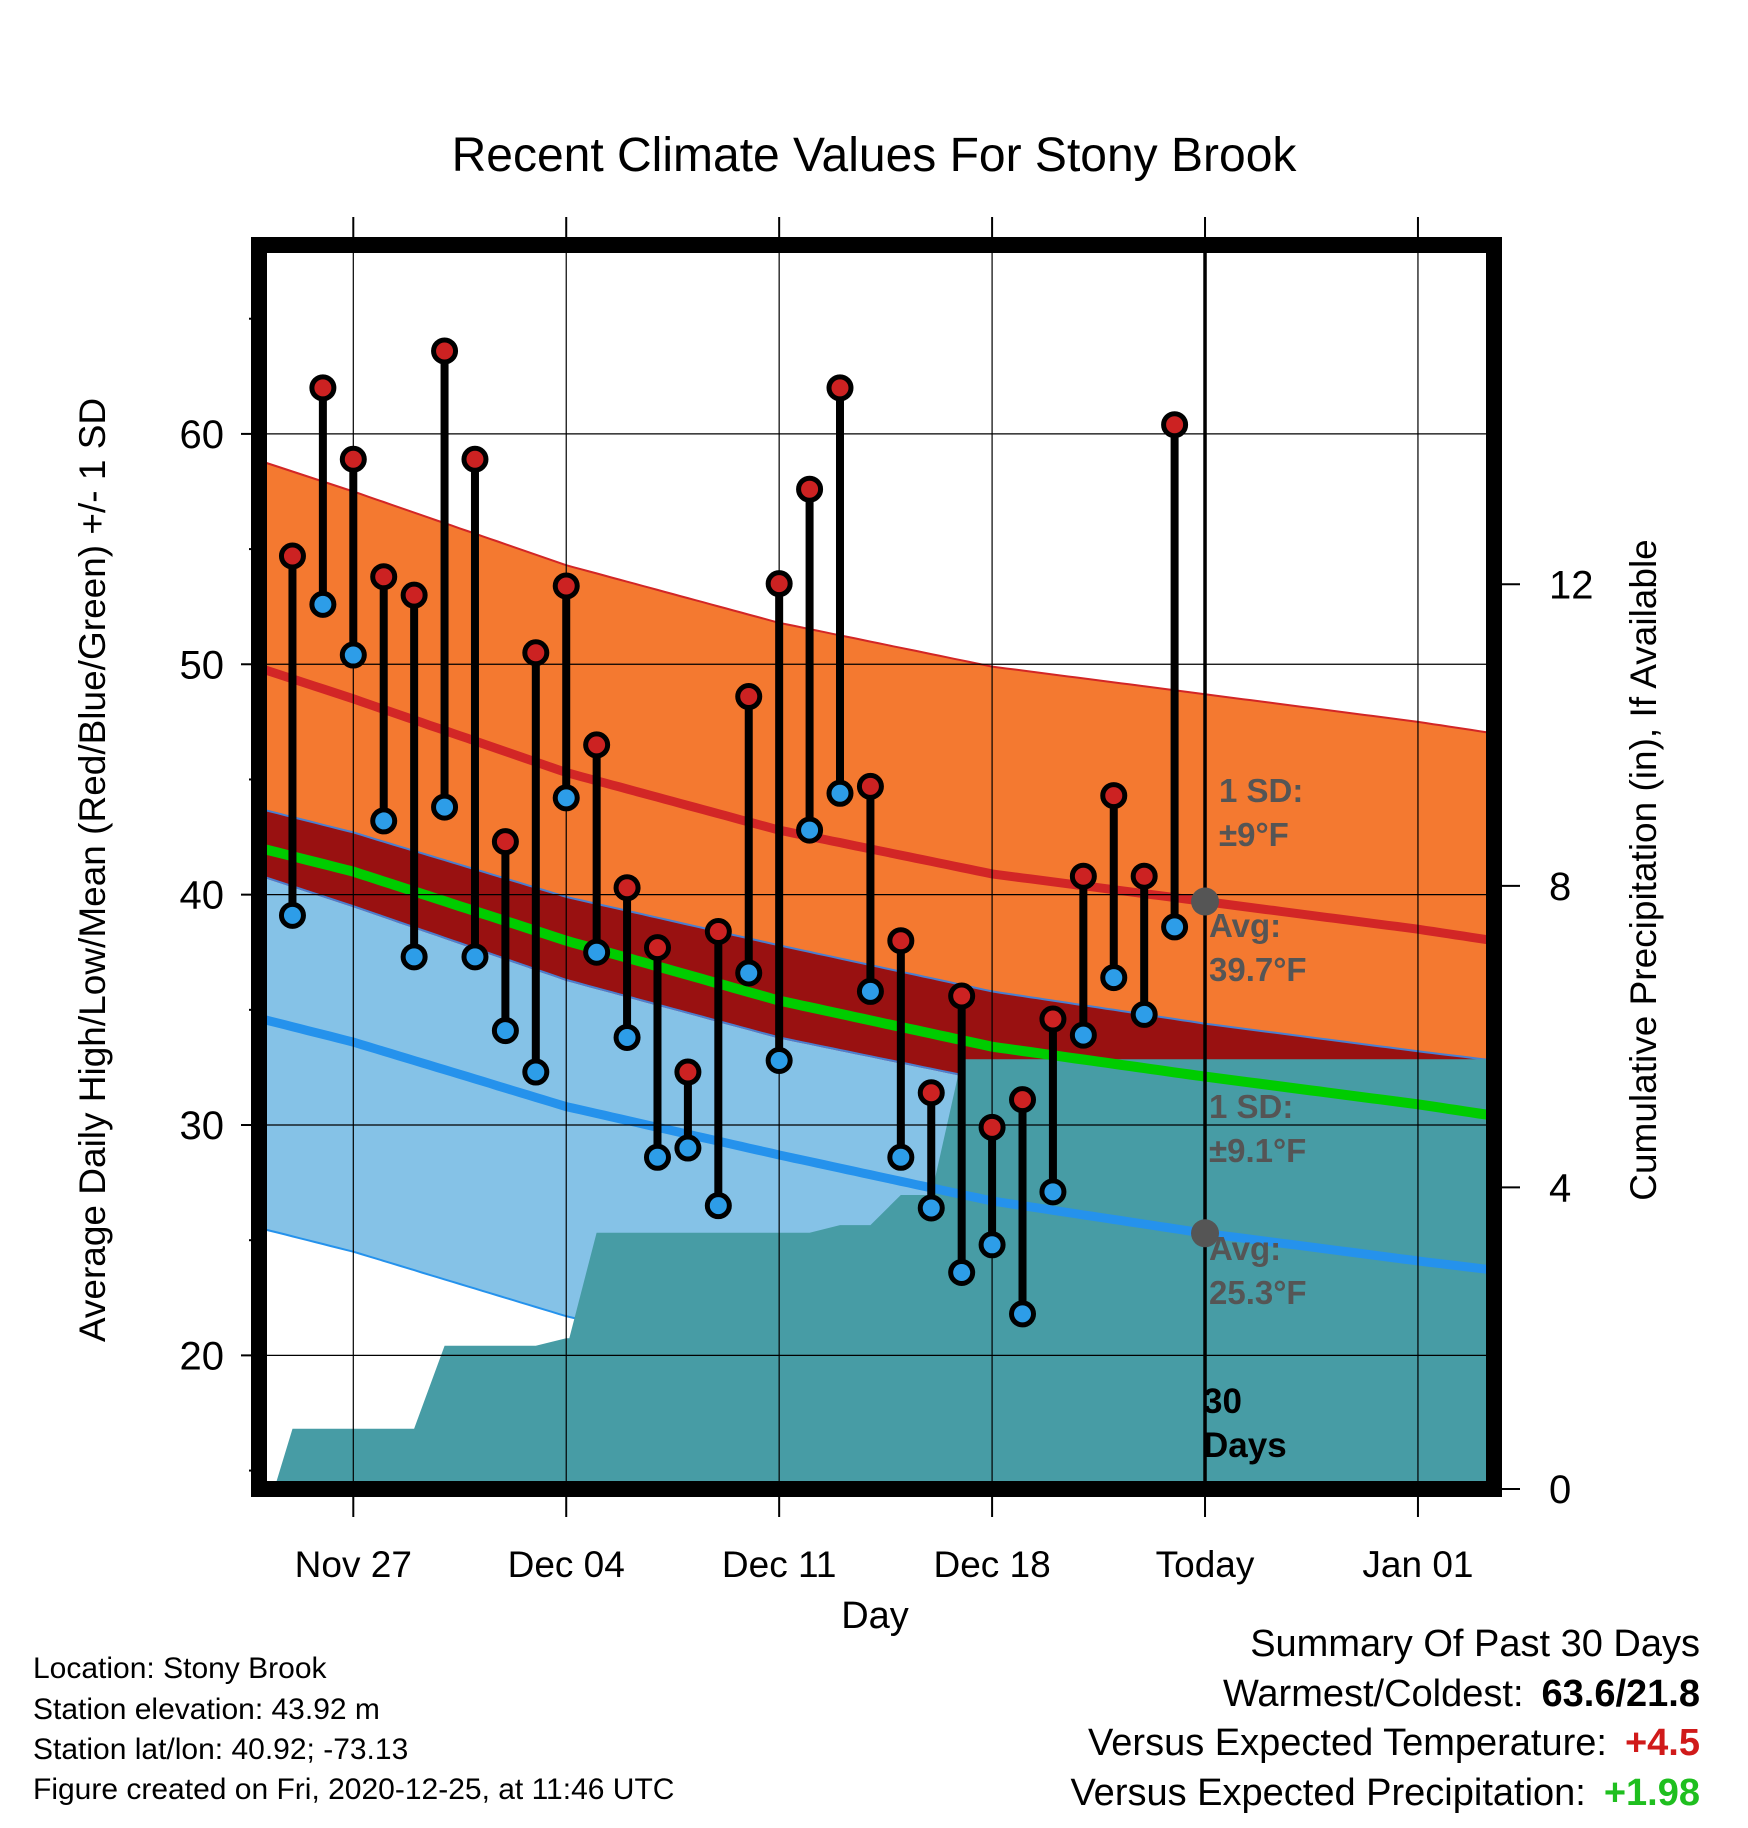 The height and width of the screenshot is (1828, 1748). I want to click on y-tick-label-30: 30, so click(202, 1126).